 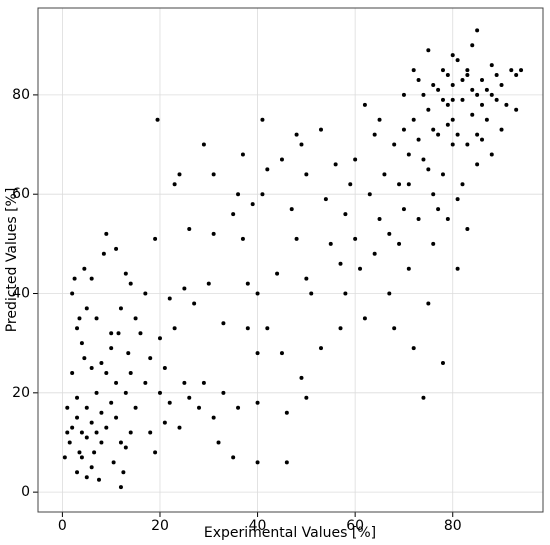 What do you see at coordinates (21, 95) in the screenshot?
I see `y-tick-label: 80` at bounding box center [21, 95].